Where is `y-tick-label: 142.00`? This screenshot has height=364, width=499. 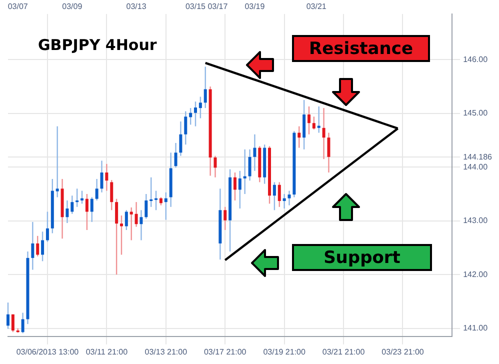 y-tick-label: 142.00 is located at coordinates (475, 274).